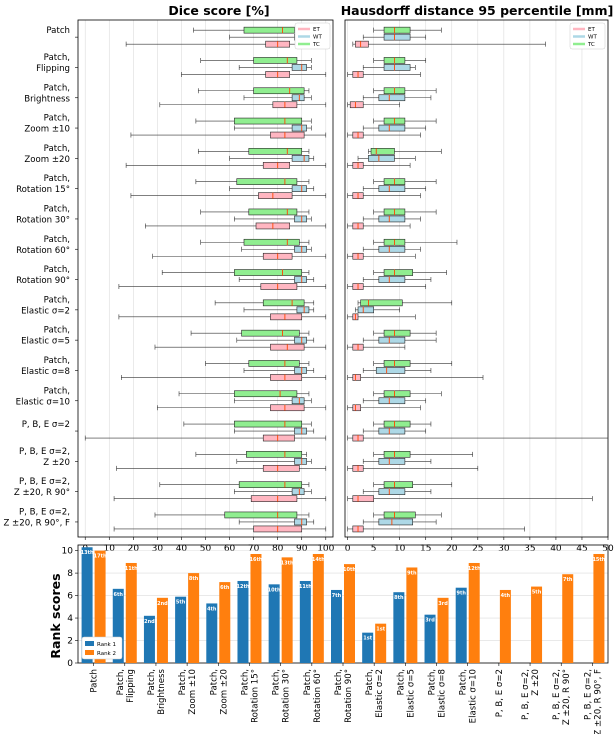  Describe the element at coordinates (45, 311) in the screenshot. I see `row-label: Elastic σ=2` at that location.